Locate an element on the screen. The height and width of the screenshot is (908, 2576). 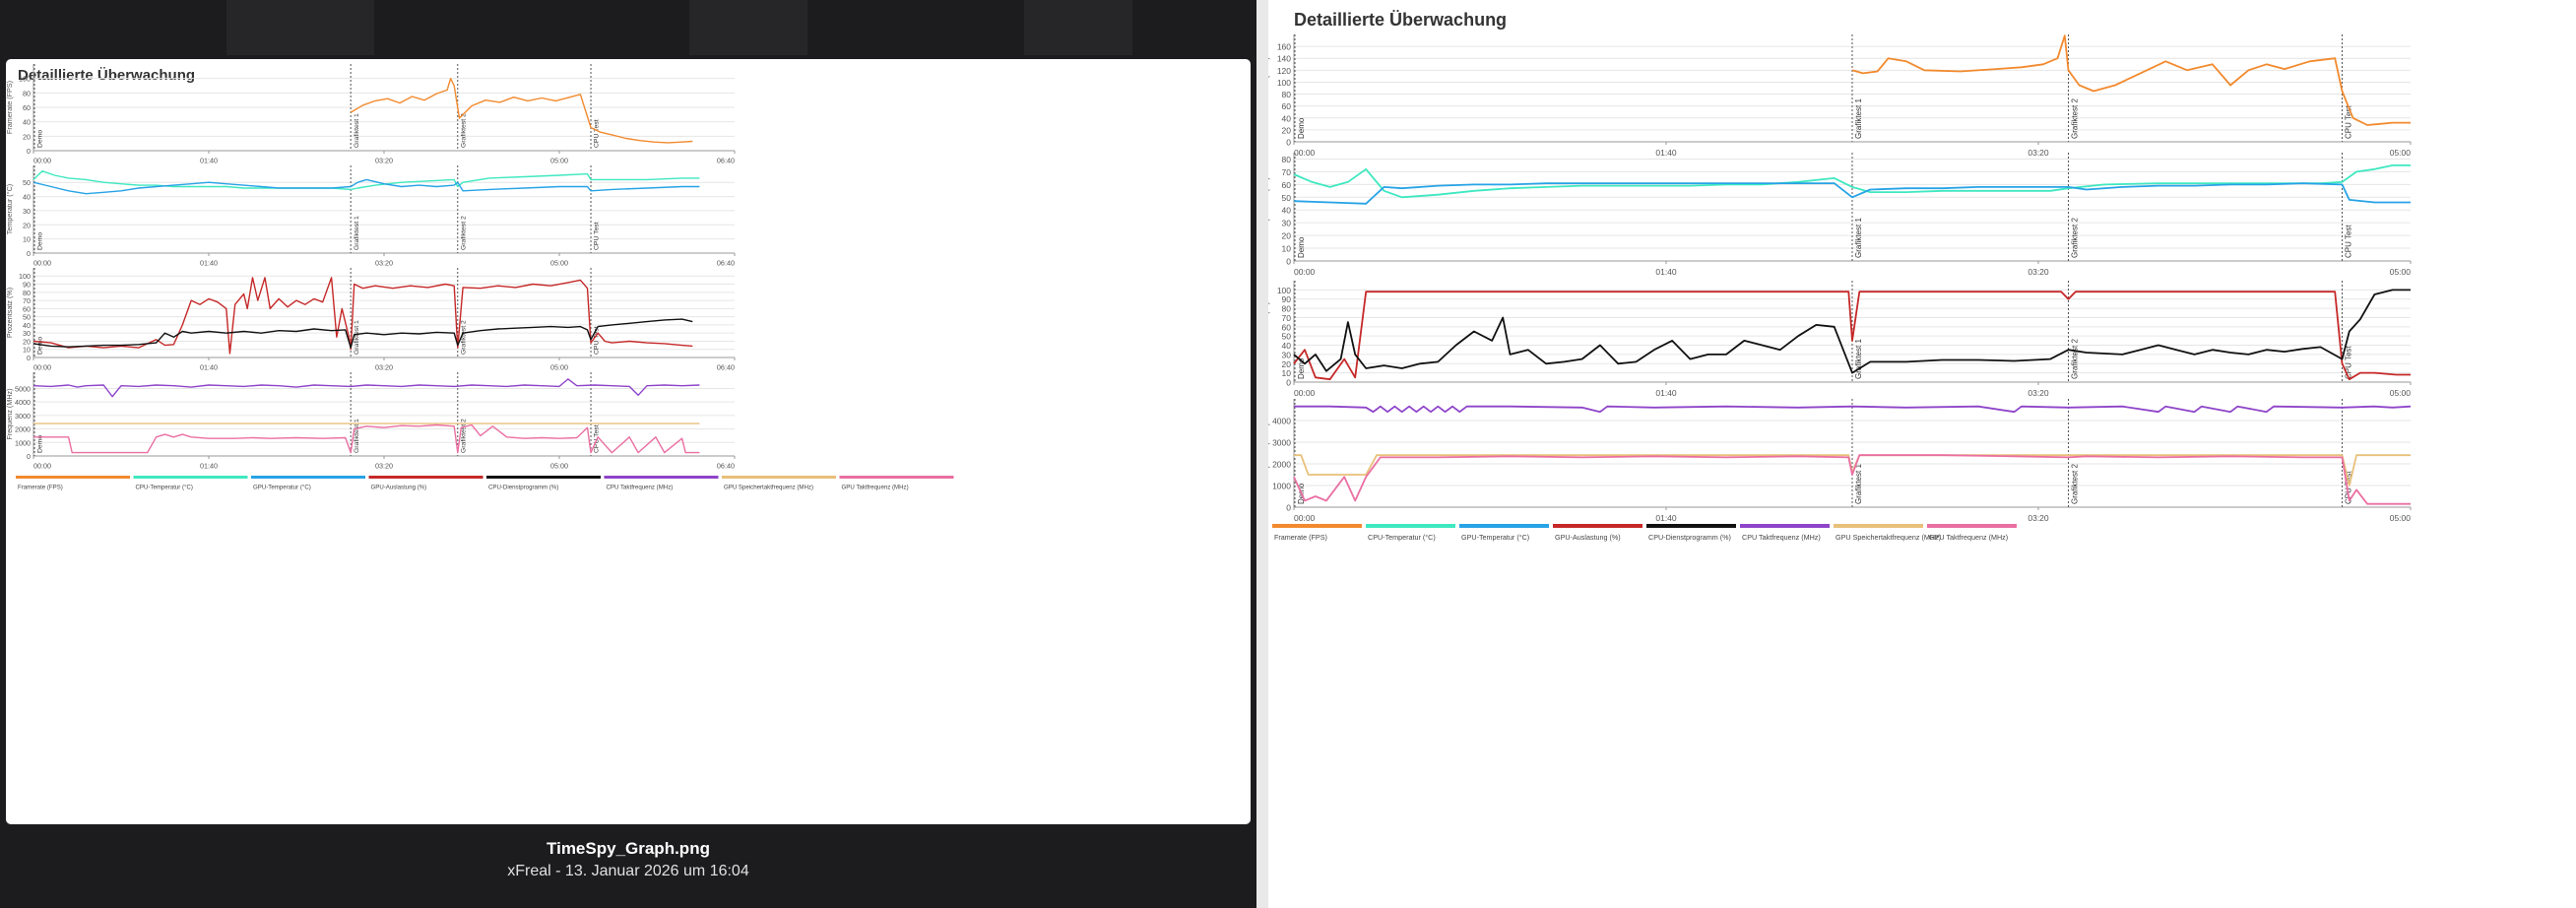
y-axis-label: Prozentsatz (%) is located at coordinates (1269, 331).